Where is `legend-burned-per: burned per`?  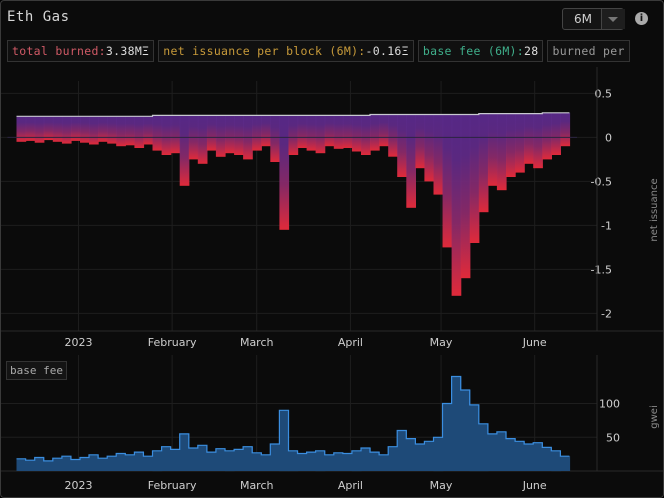 legend-burned-per: burned per is located at coordinates (588, 51).